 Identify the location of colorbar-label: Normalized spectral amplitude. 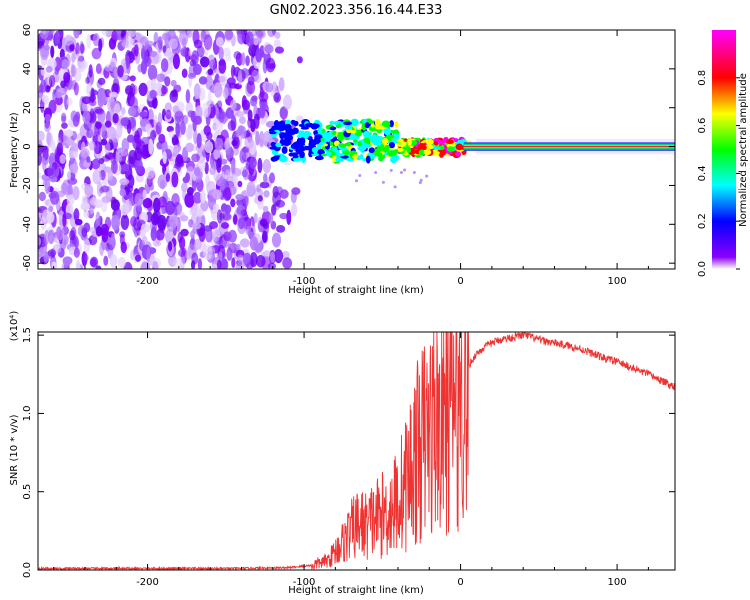
(743, 150).